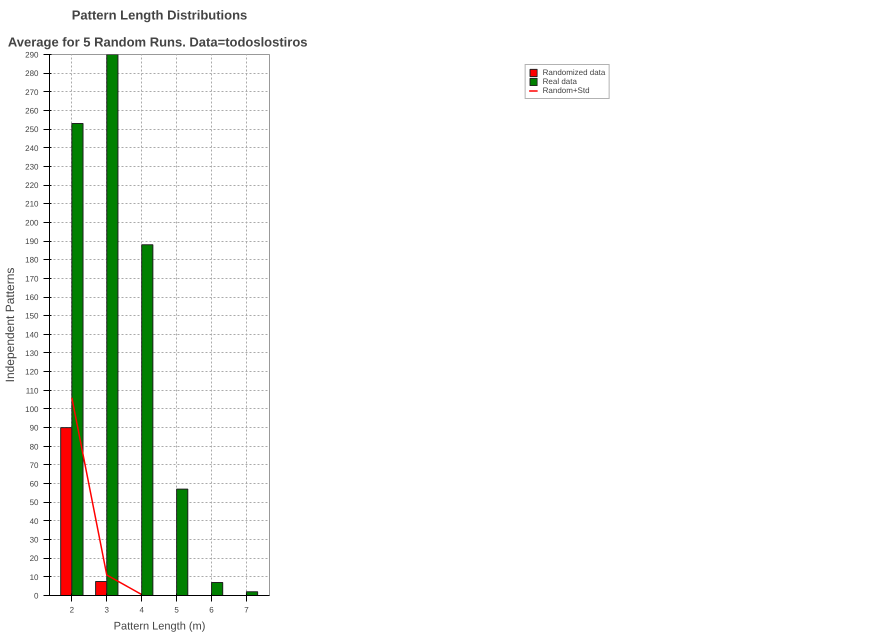 The height and width of the screenshot is (639, 869). What do you see at coordinates (247, 610) in the screenshot?
I see `x-tick-label: 7` at bounding box center [247, 610].